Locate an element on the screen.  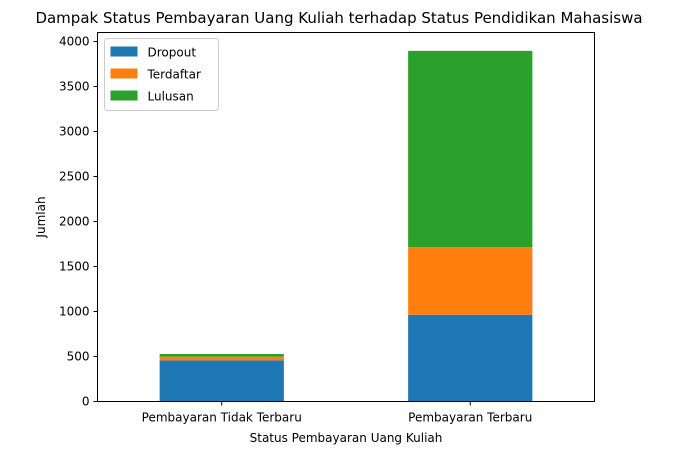
y-tick-label: 500 is located at coordinates (78, 357).